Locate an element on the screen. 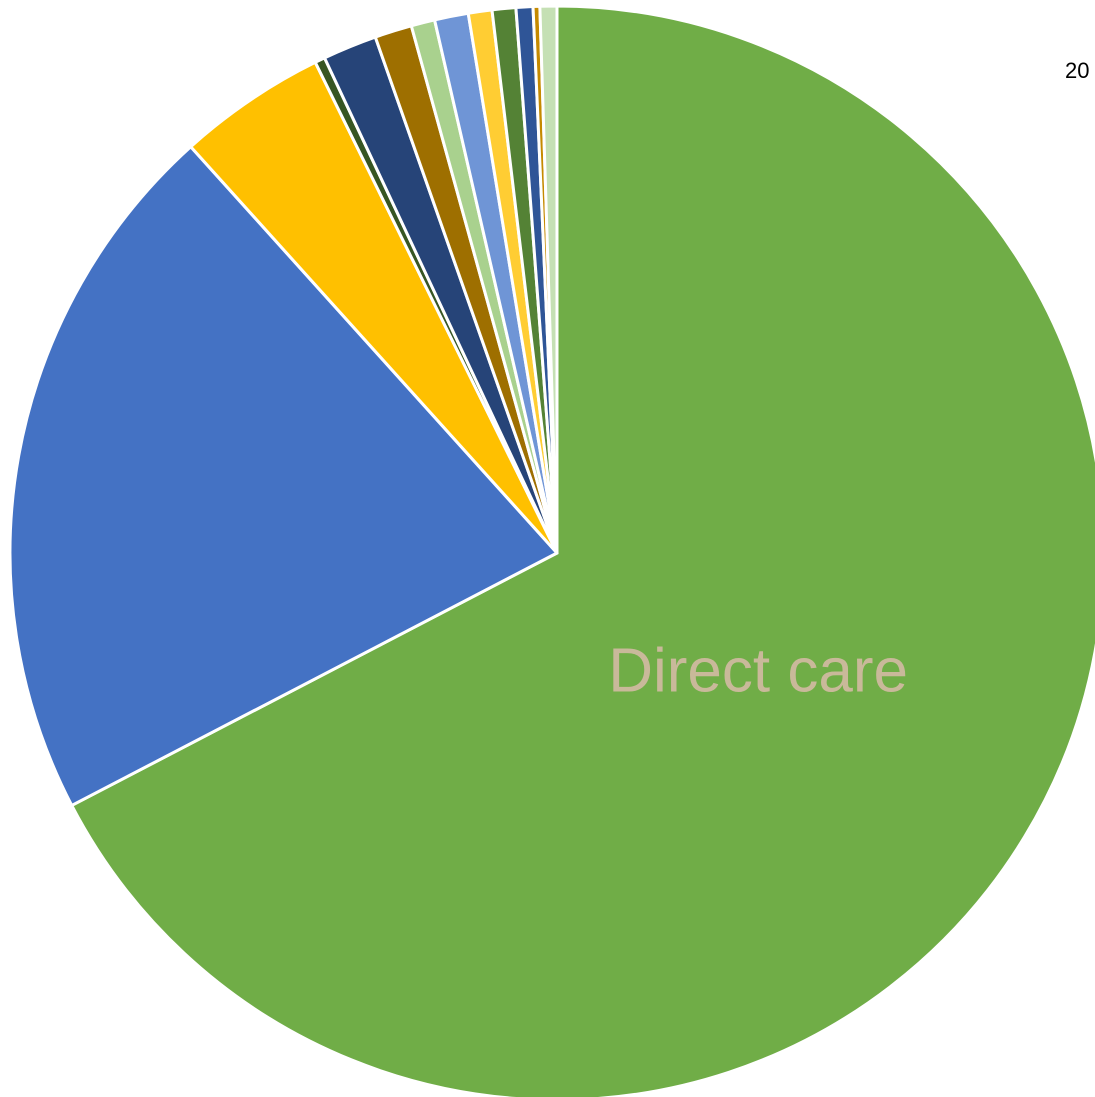 The image size is (1095, 1097). corner-text: 20 is located at coordinates (1077, 70).